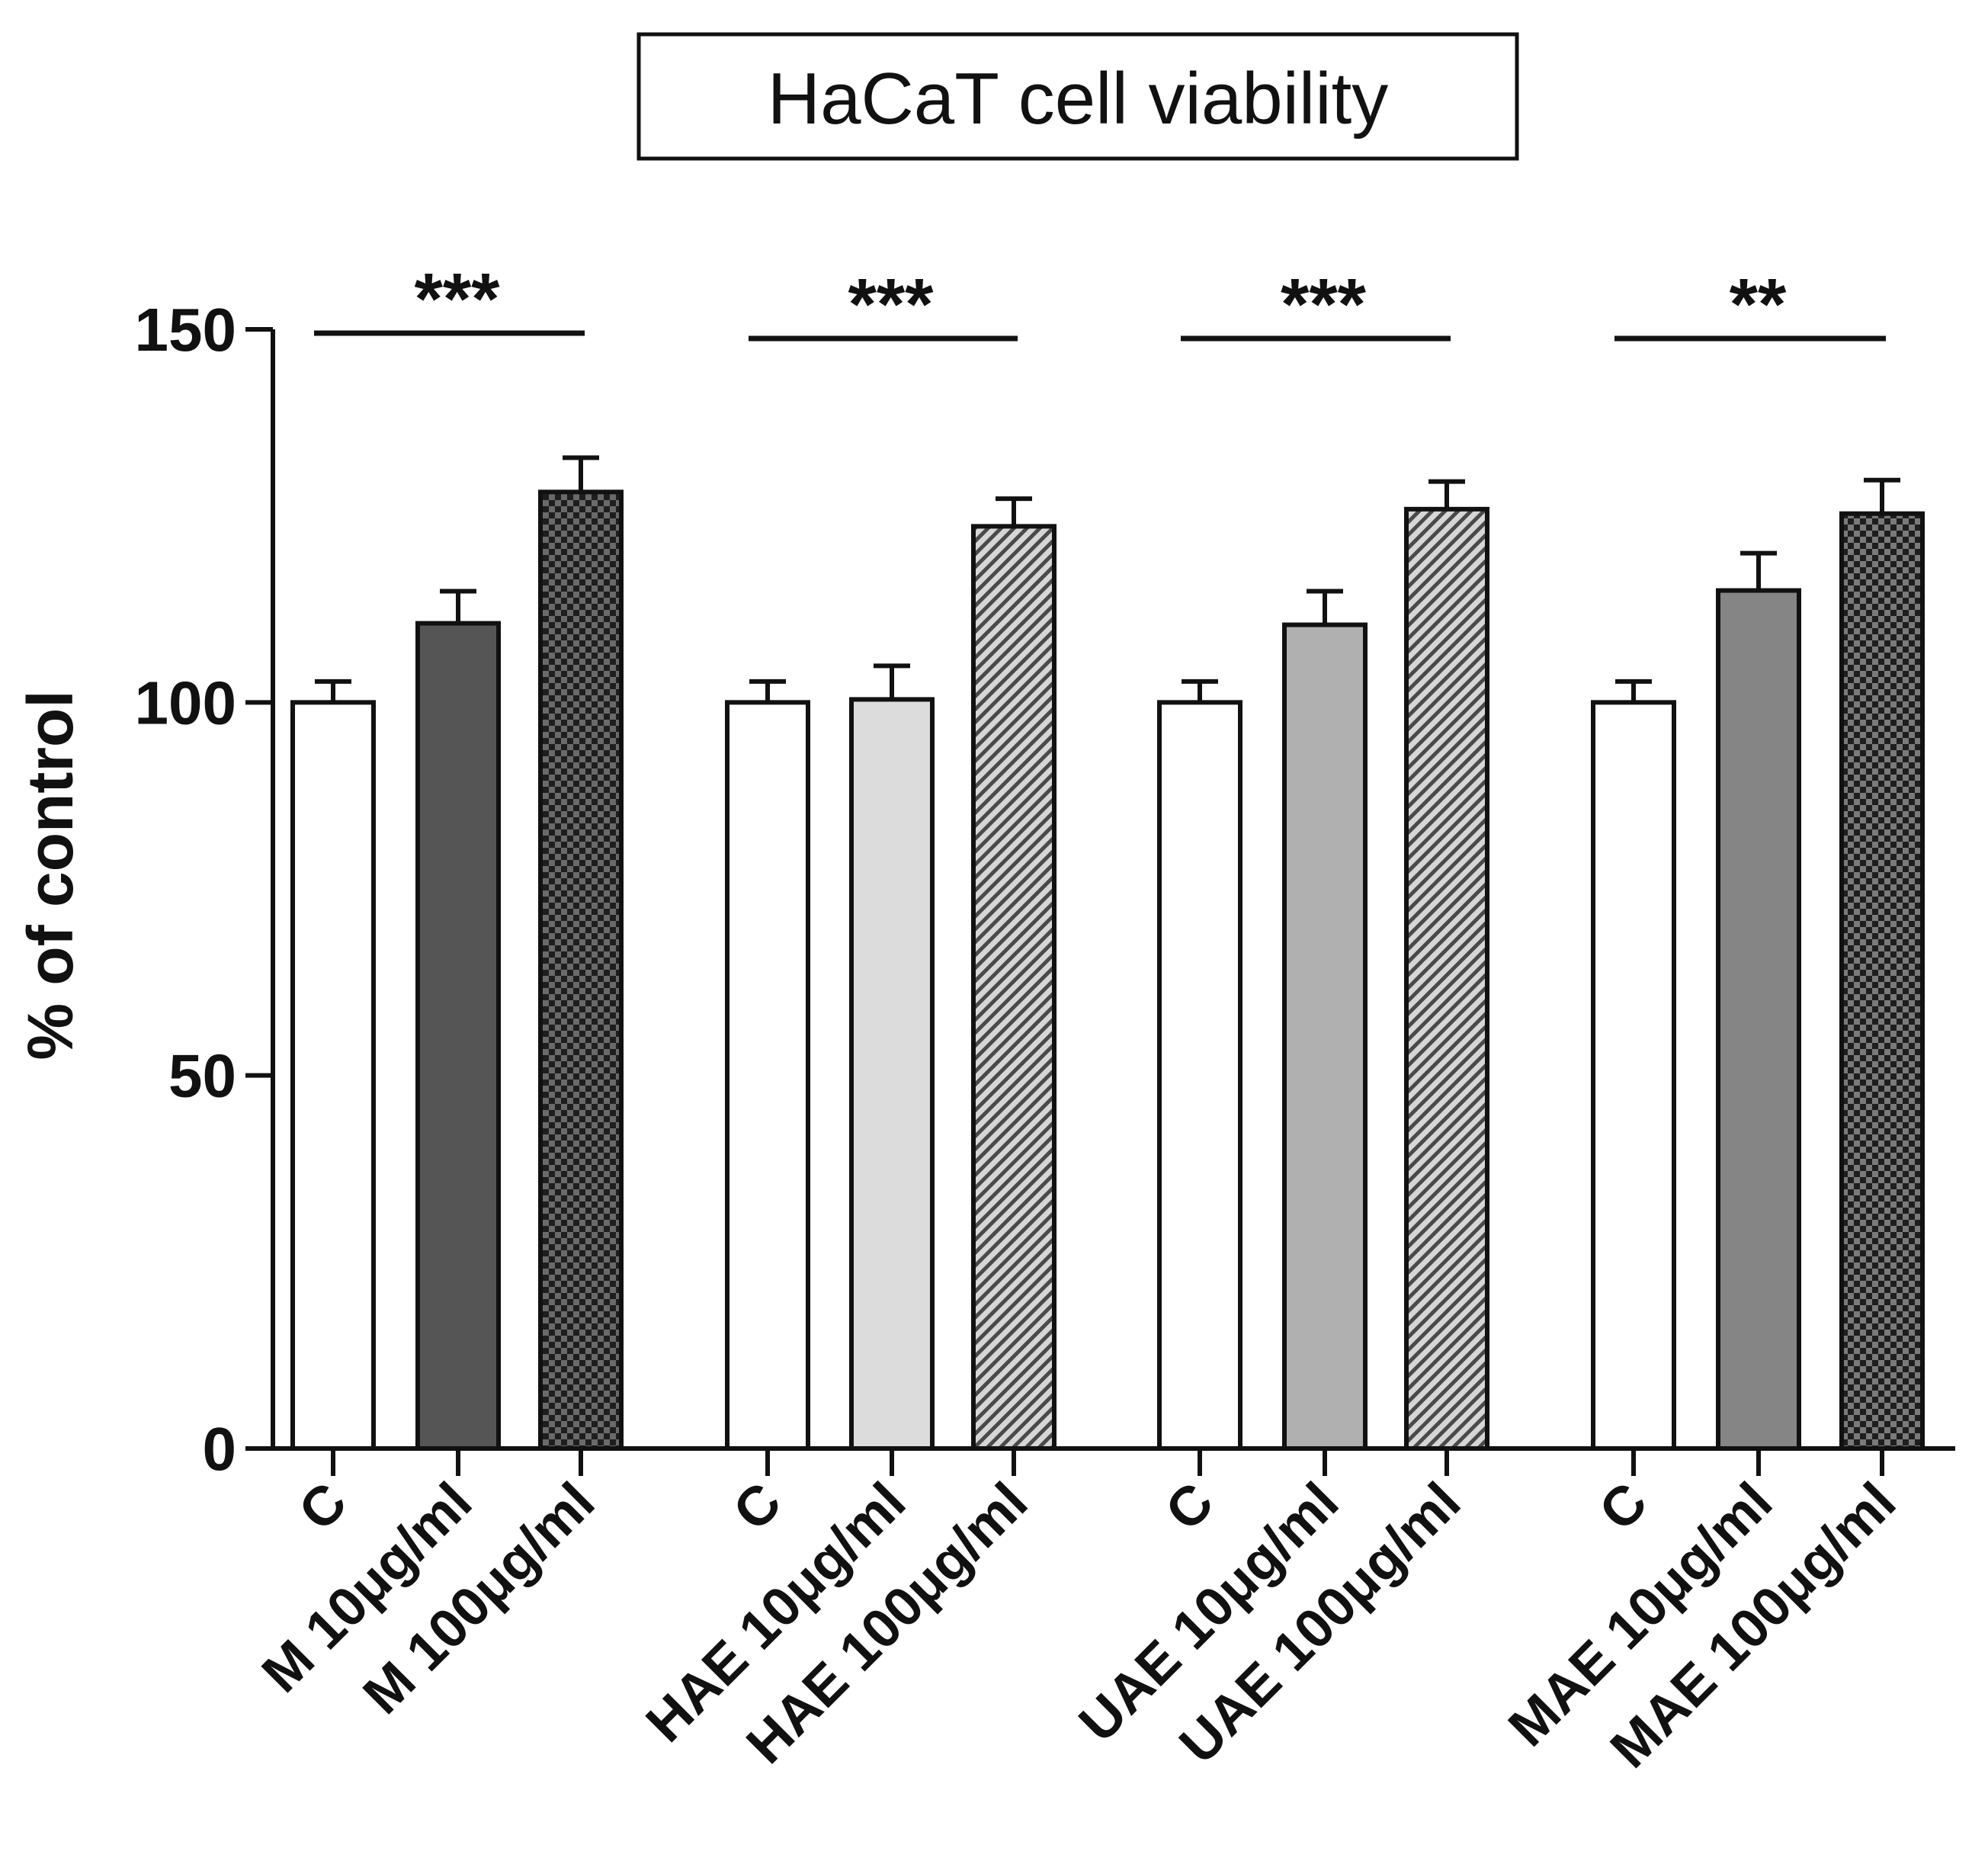  I want to click on chart-title: HaCaT cell viability, so click(1078, 99).